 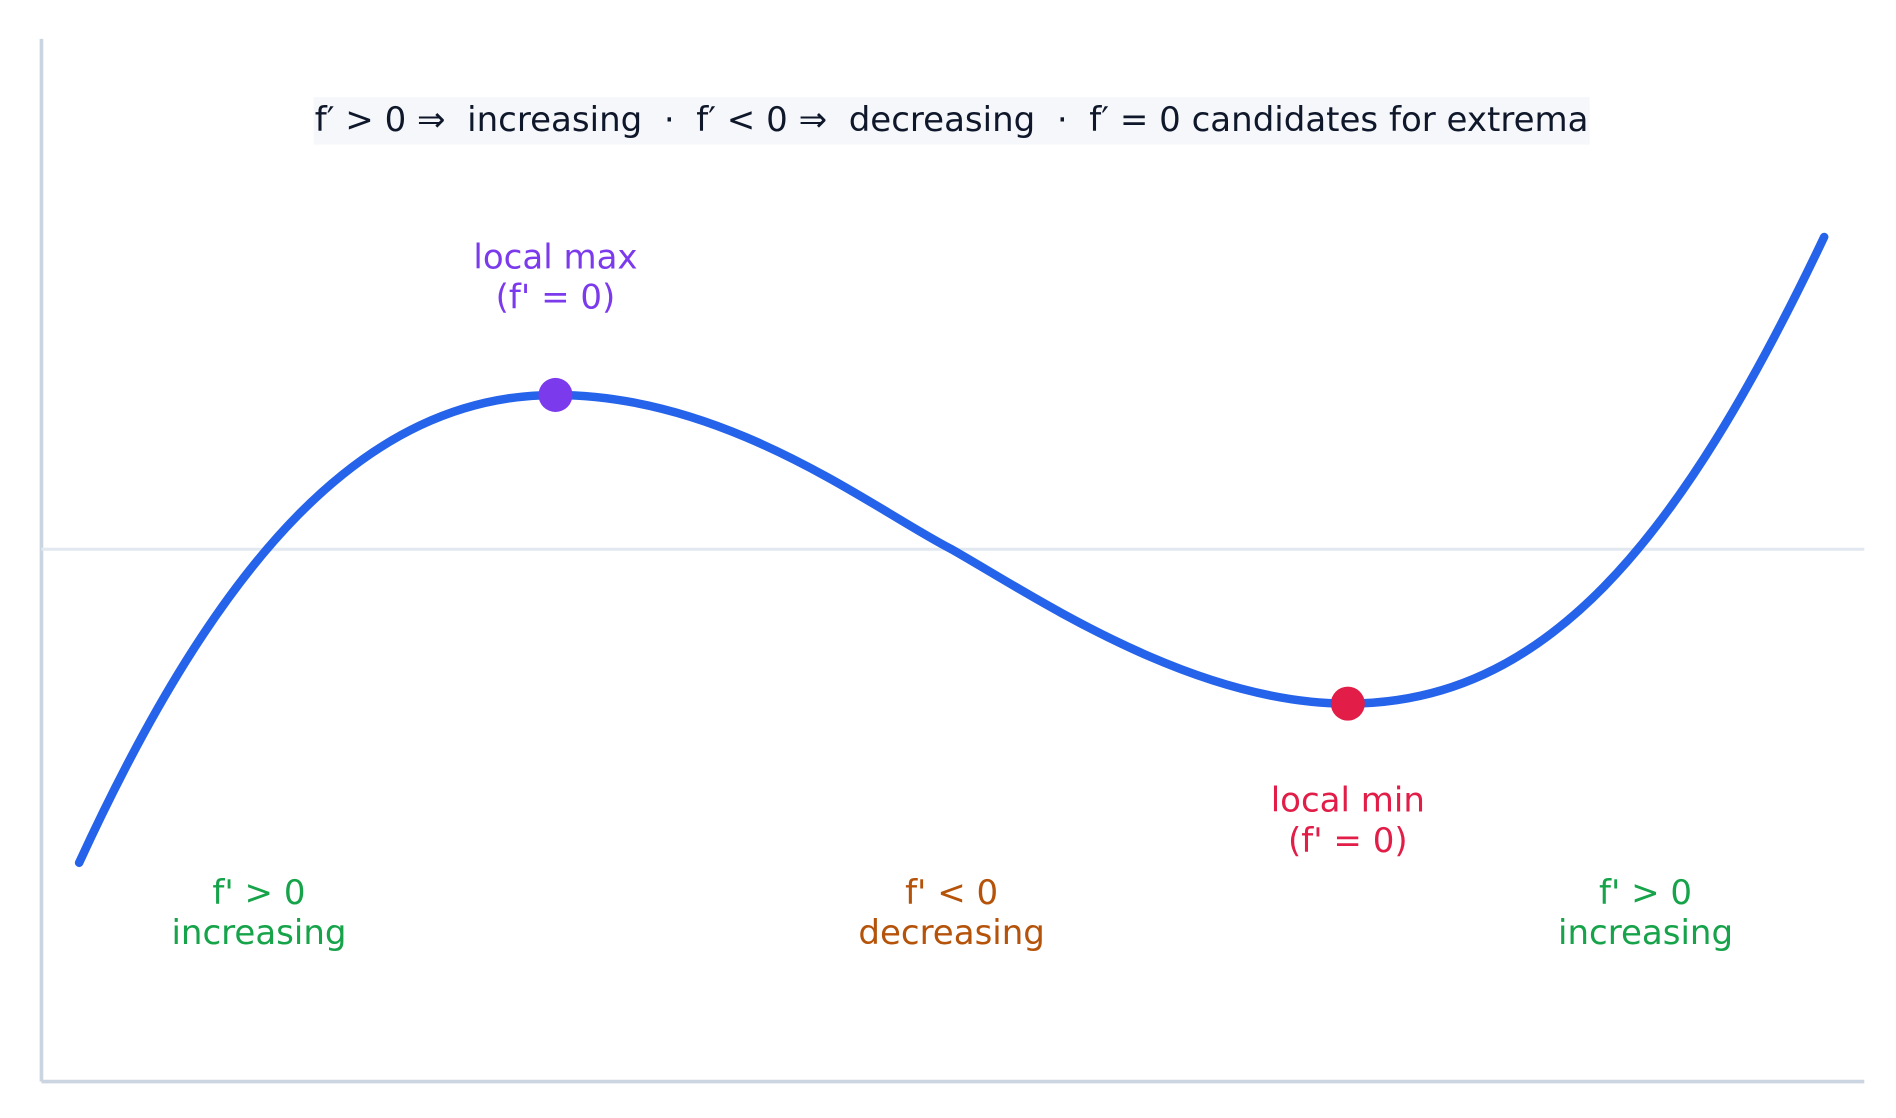 What do you see at coordinates (1347, 703) in the screenshot?
I see `min-point` at bounding box center [1347, 703].